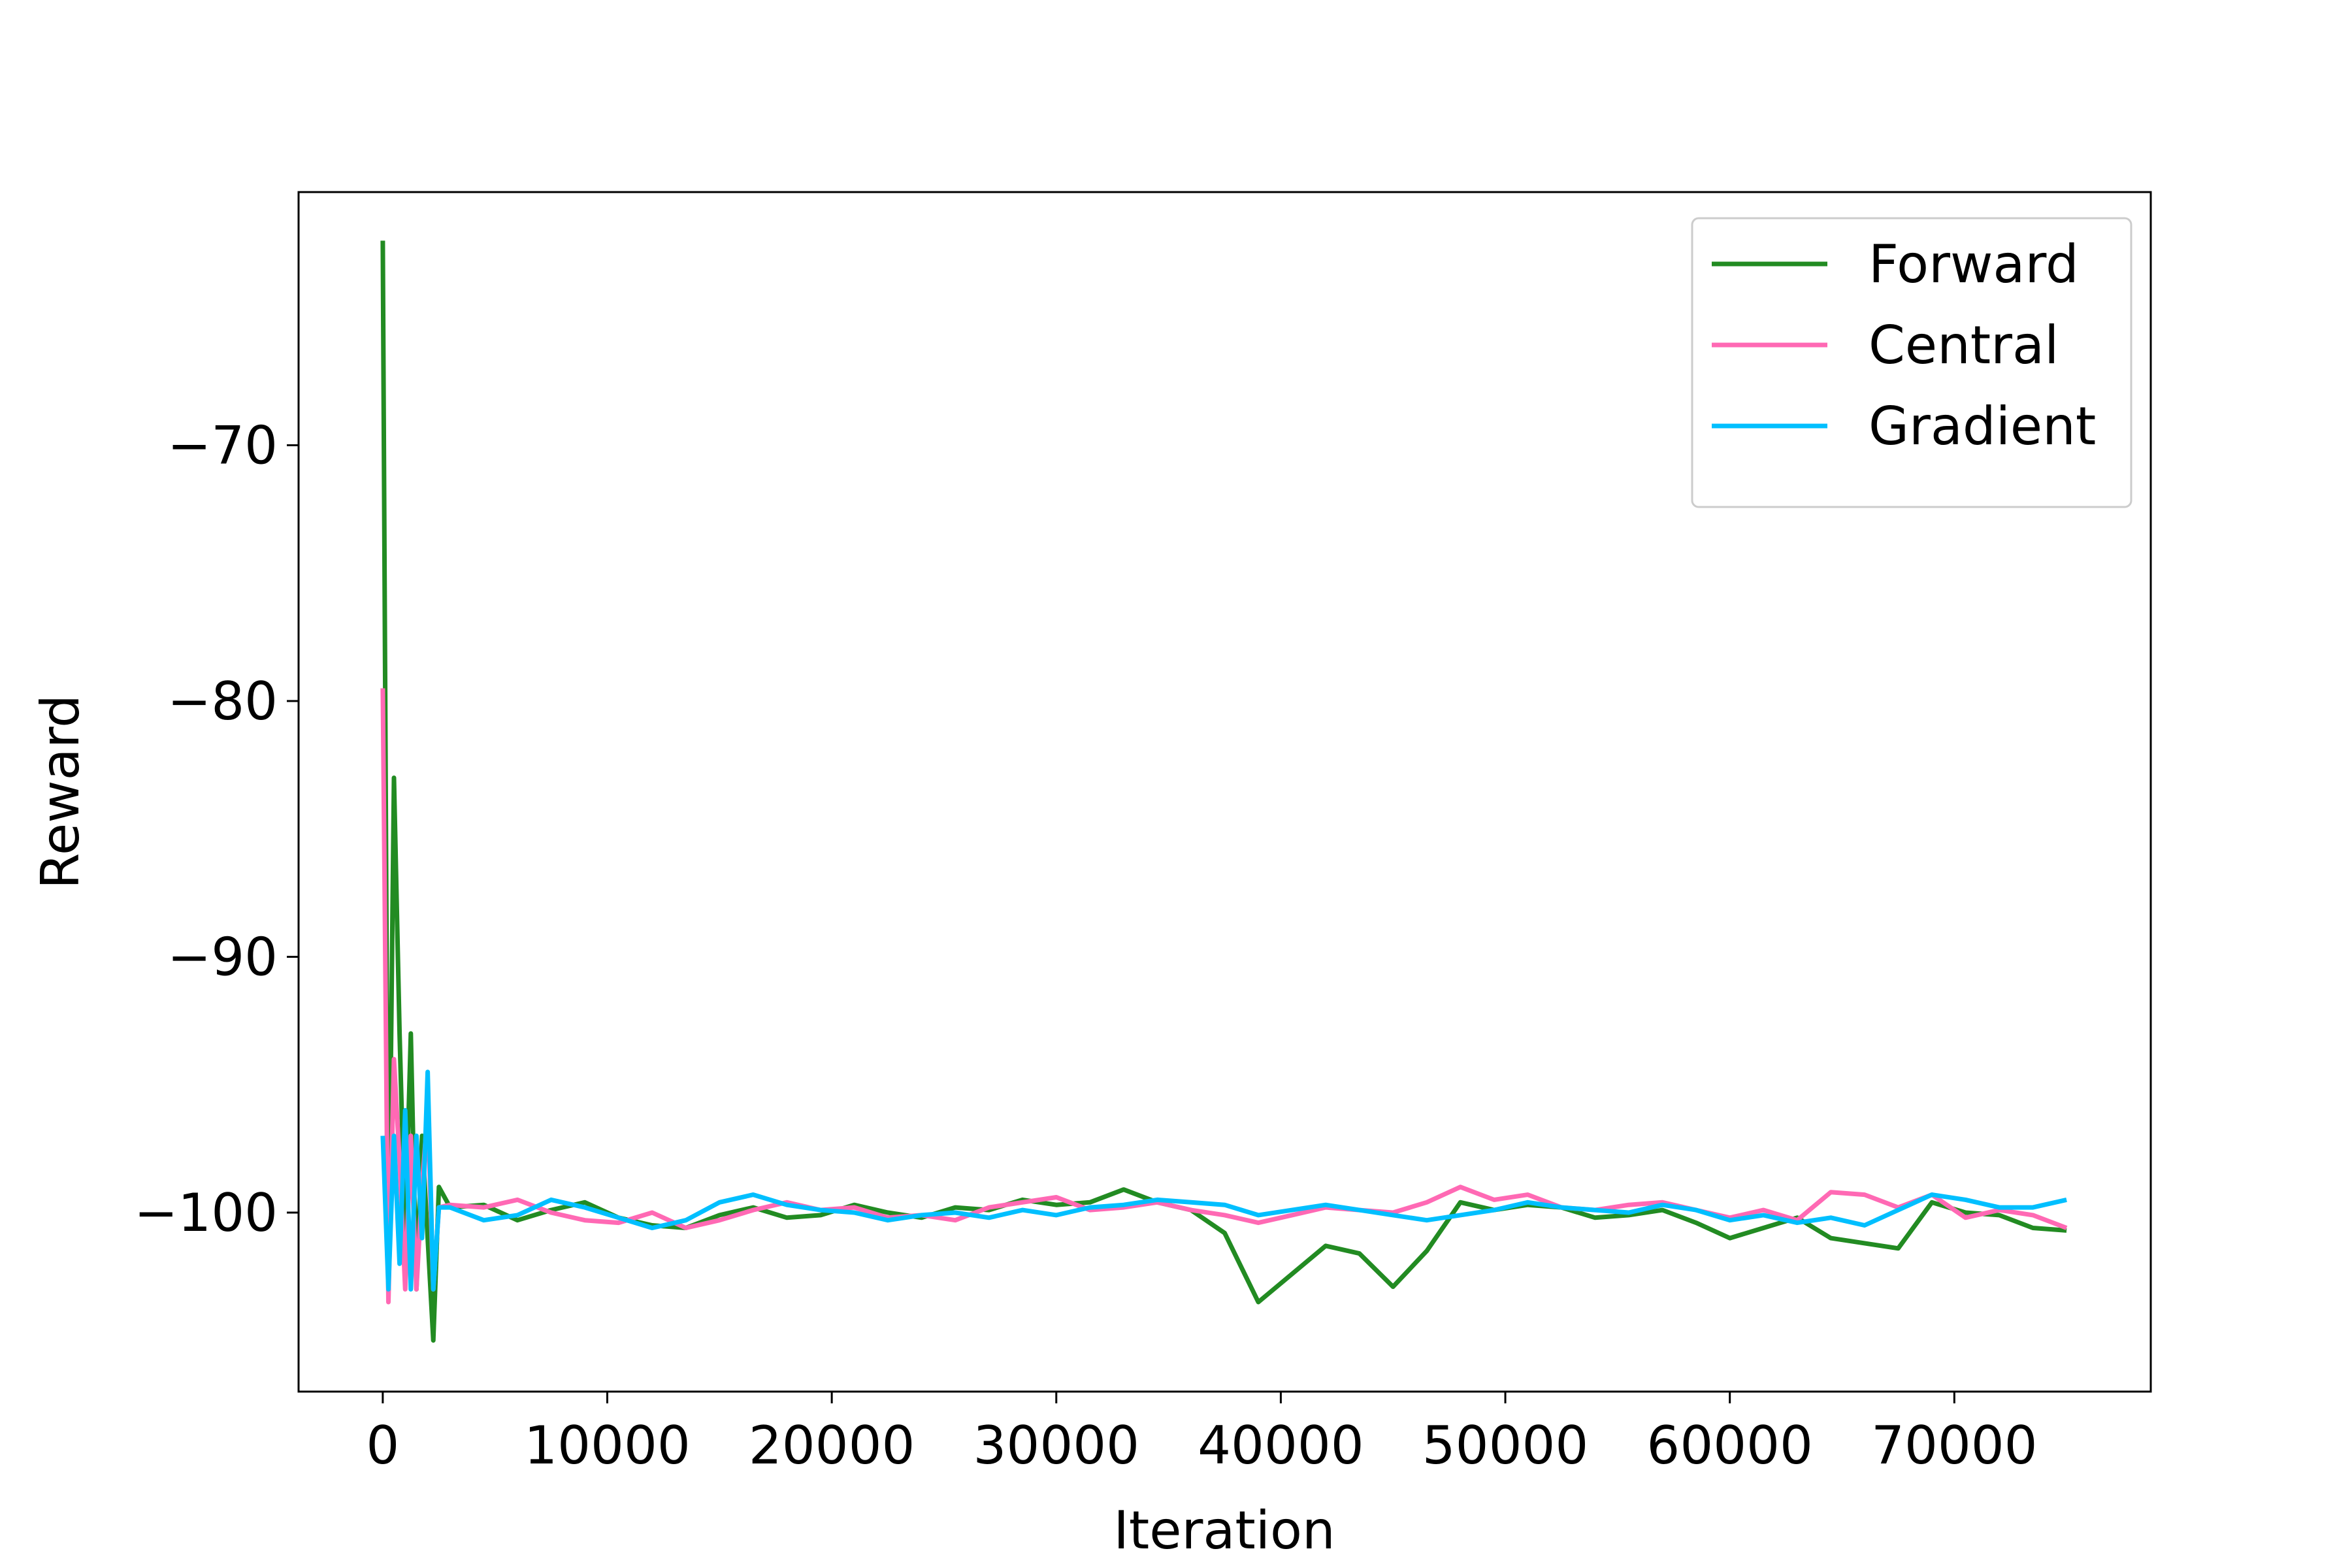 The height and width of the screenshot is (1568, 2352). I want to click on x-axis-label: Iteration, so click(1224, 1530).